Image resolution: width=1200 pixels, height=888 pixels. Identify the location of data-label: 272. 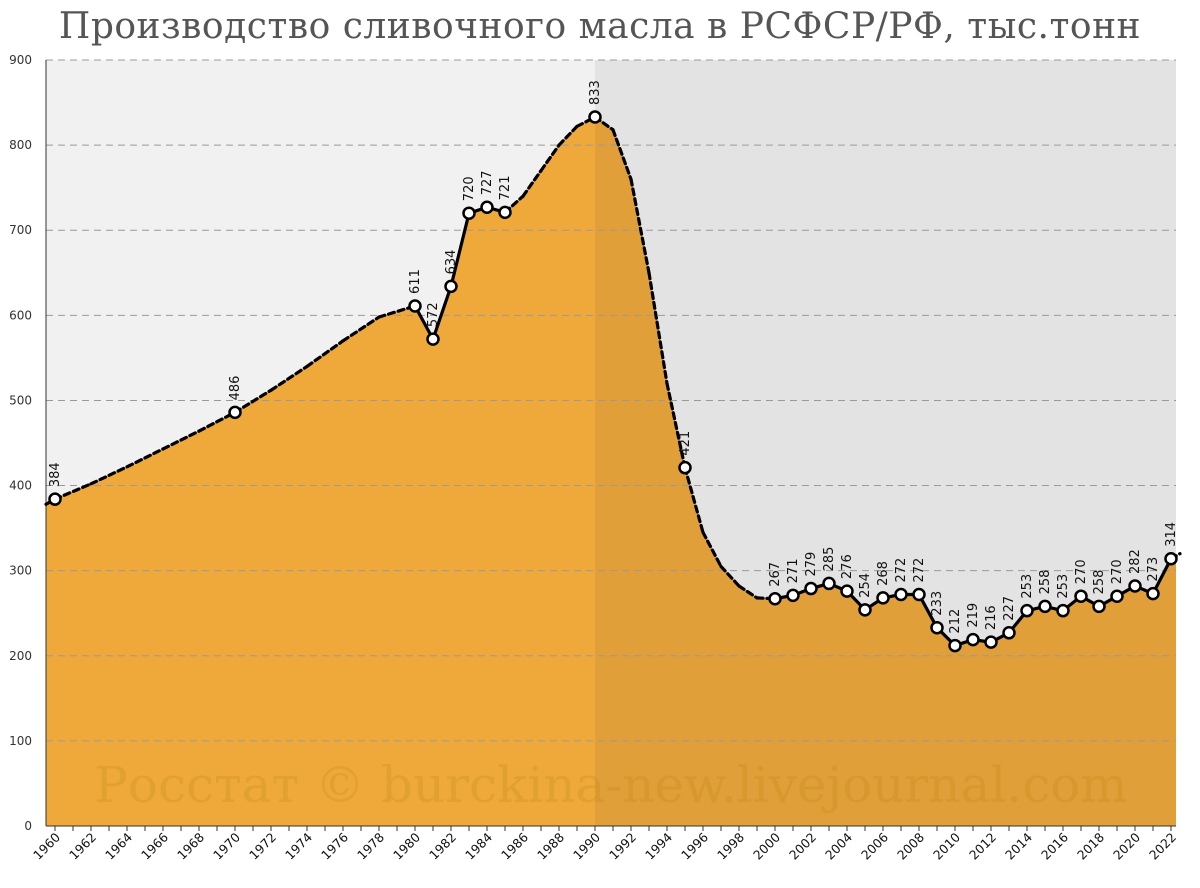
(919, 570).